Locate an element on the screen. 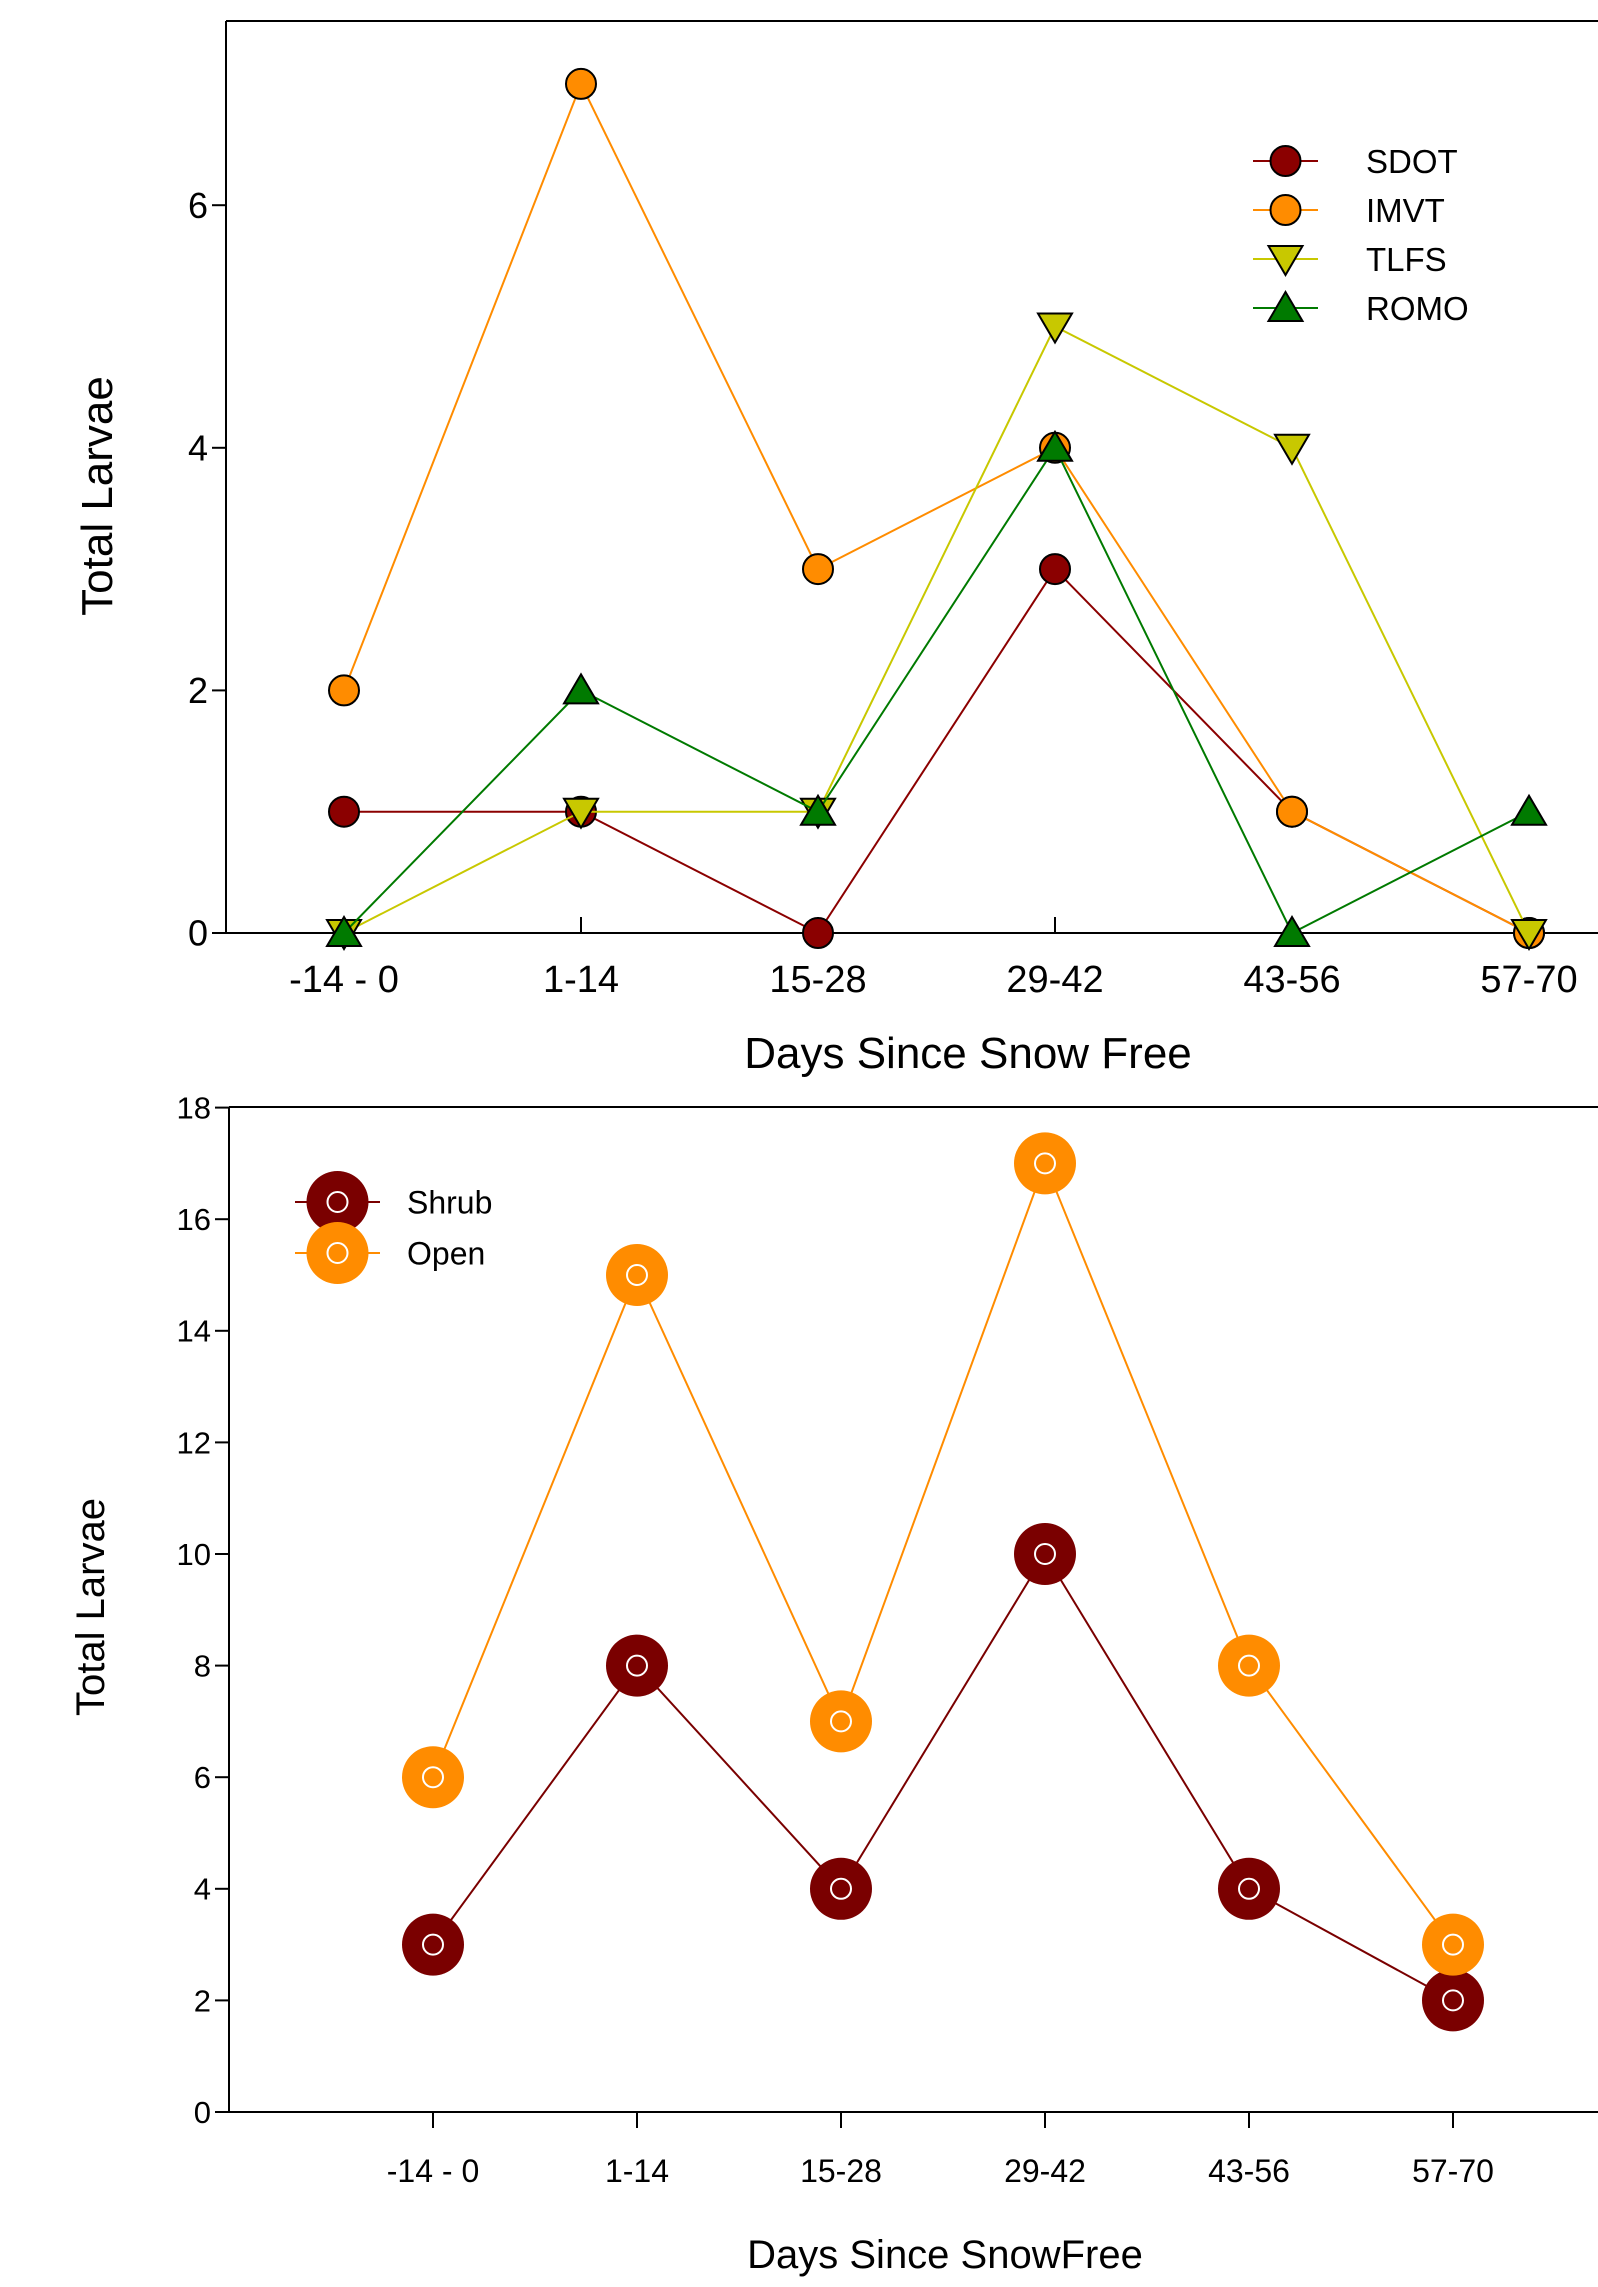 Image resolution: width=1598 pixels, height=2287 pixels. legend-marker-romo is located at coordinates (1285, 306).